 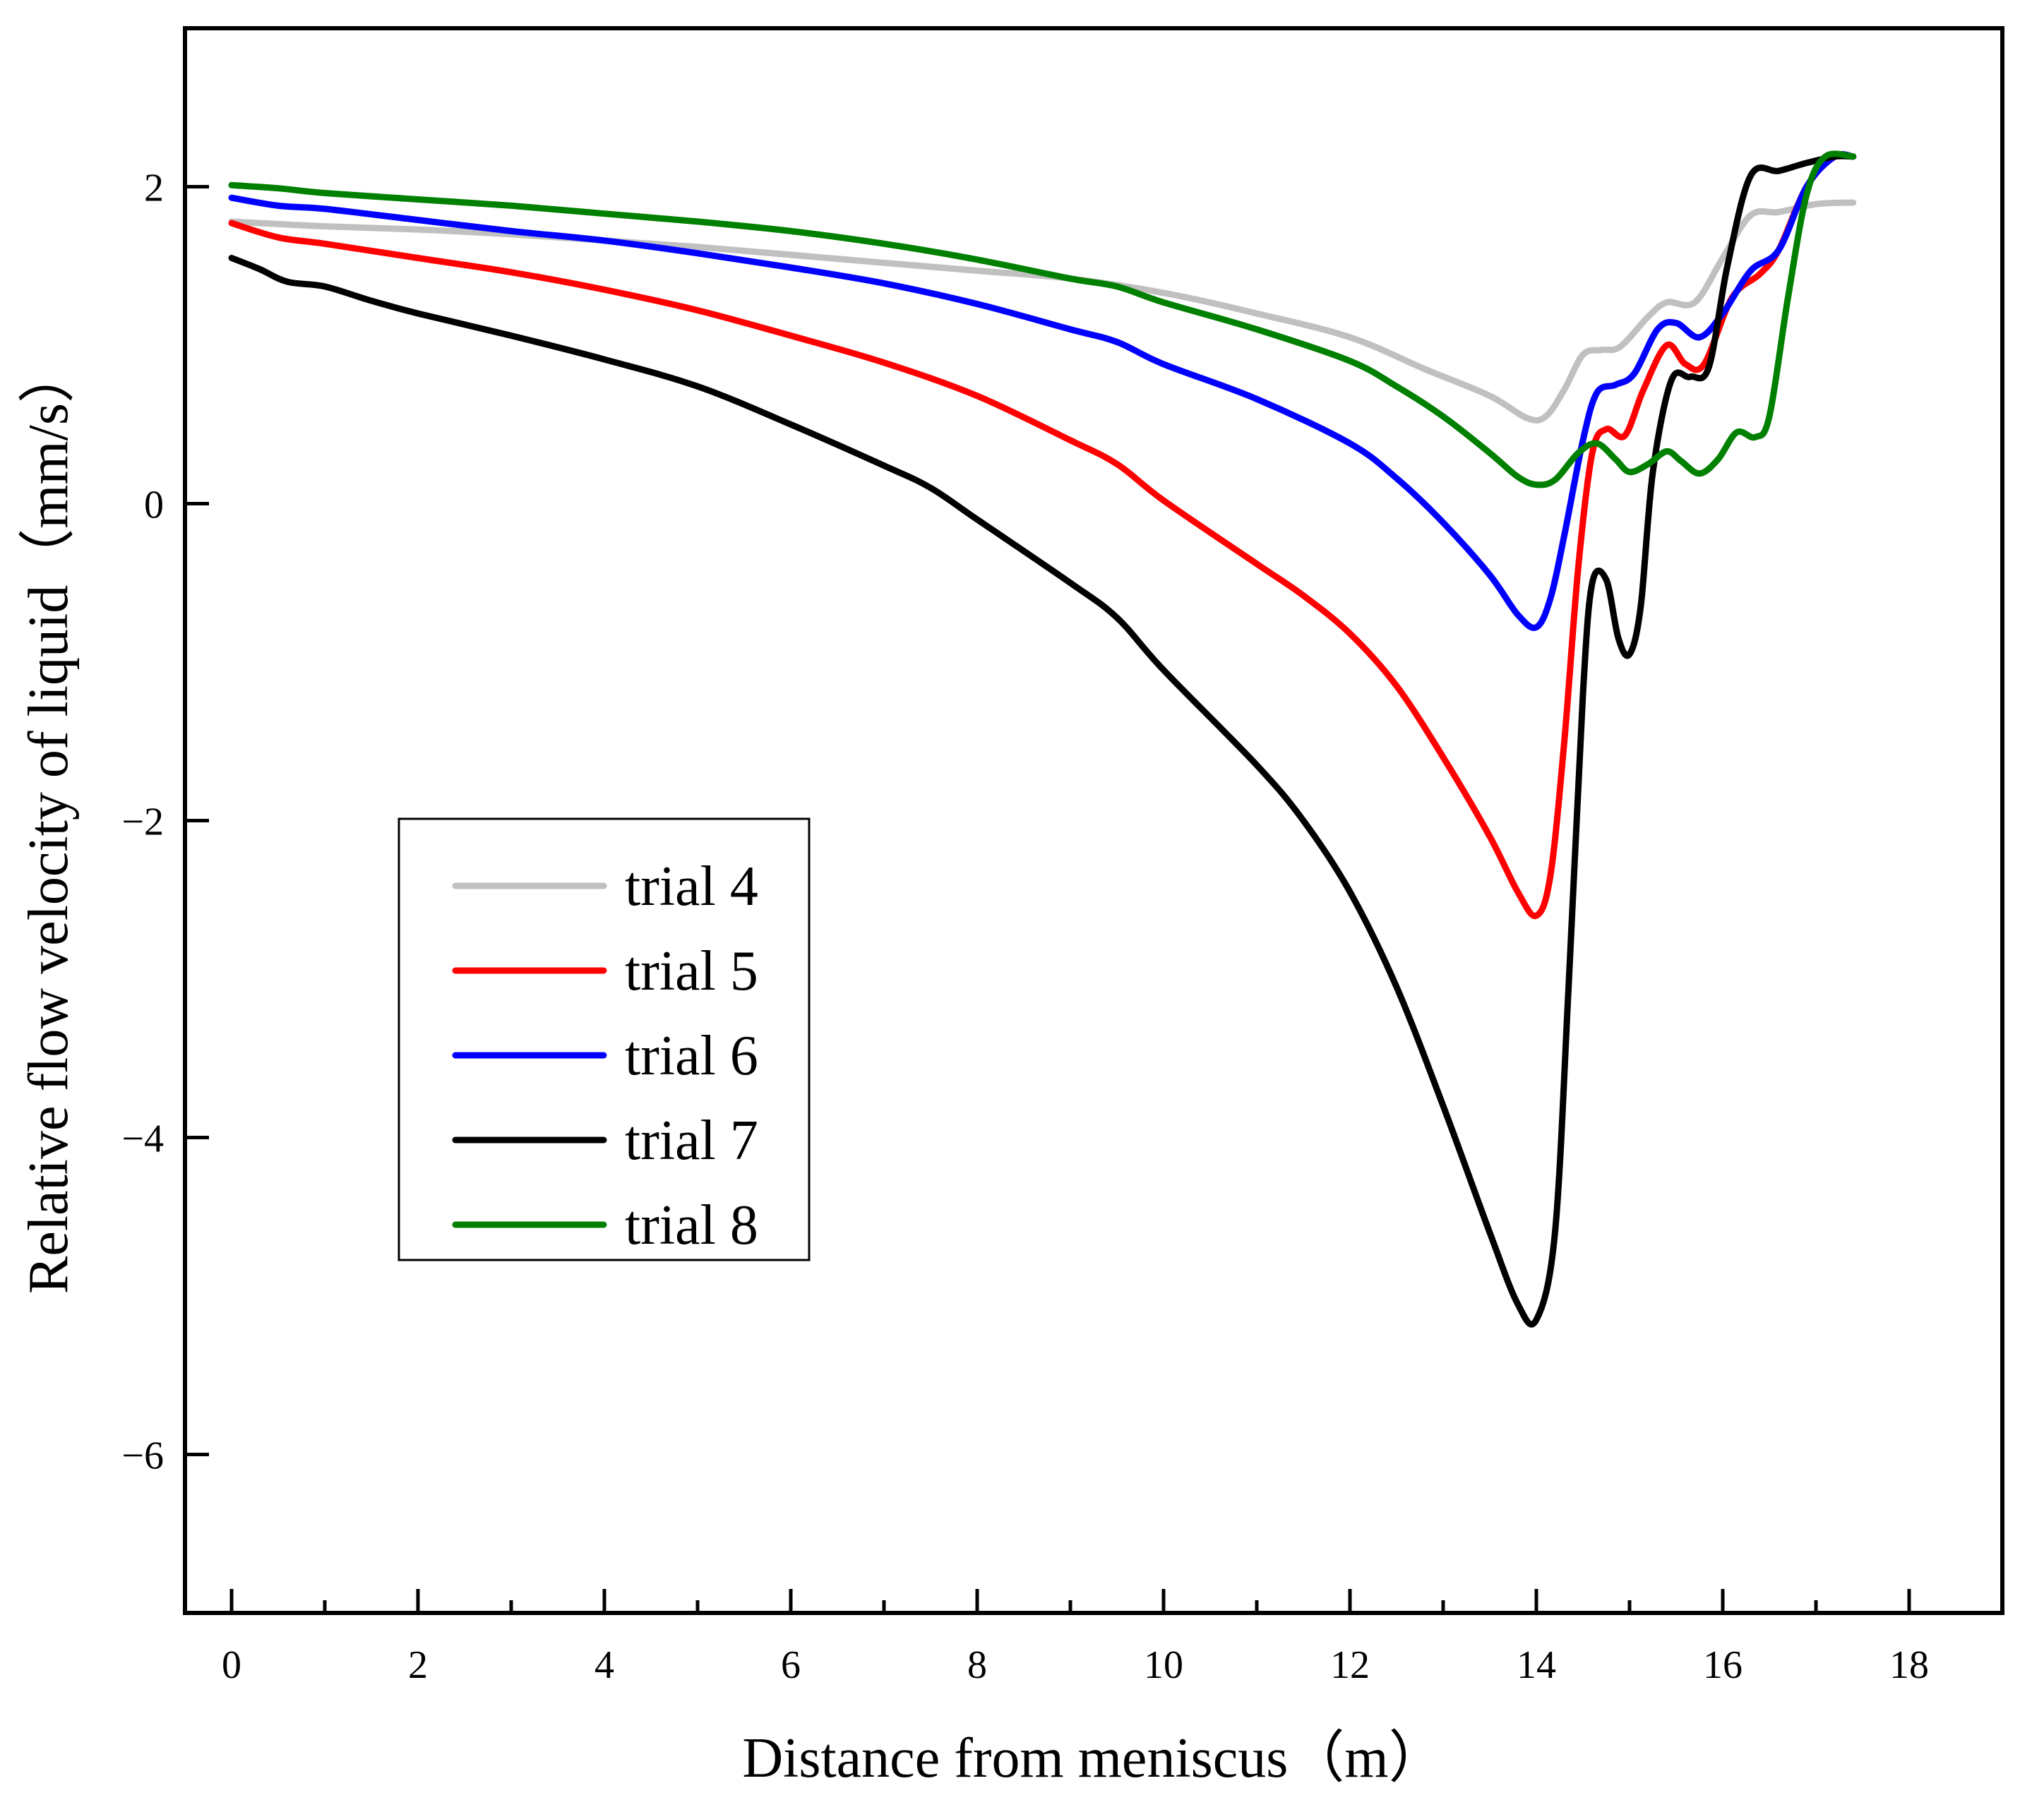 I want to click on y-tick-label: −4, so click(x=142, y=1139).